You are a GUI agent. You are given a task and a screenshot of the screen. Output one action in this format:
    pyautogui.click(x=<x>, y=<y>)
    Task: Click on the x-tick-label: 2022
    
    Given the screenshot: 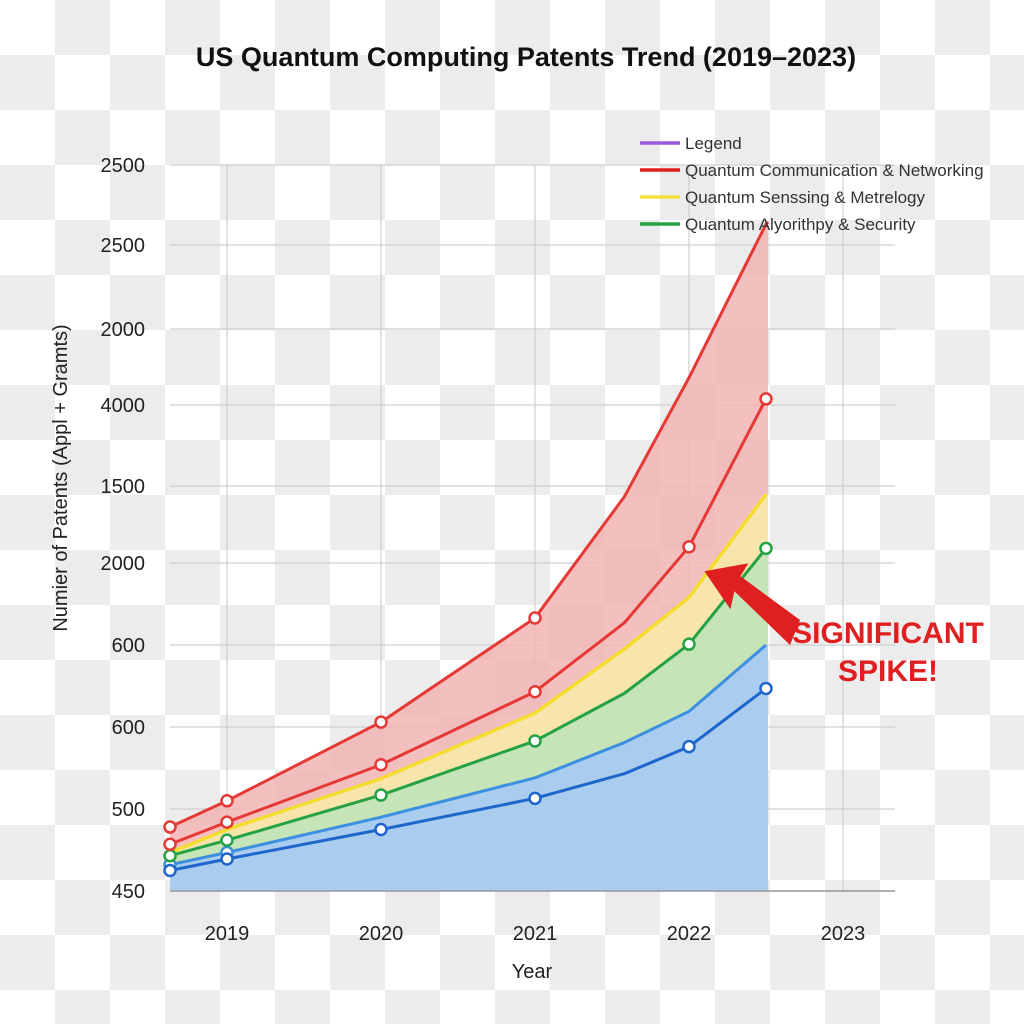 What is the action you would take?
    pyautogui.click(x=689, y=934)
    